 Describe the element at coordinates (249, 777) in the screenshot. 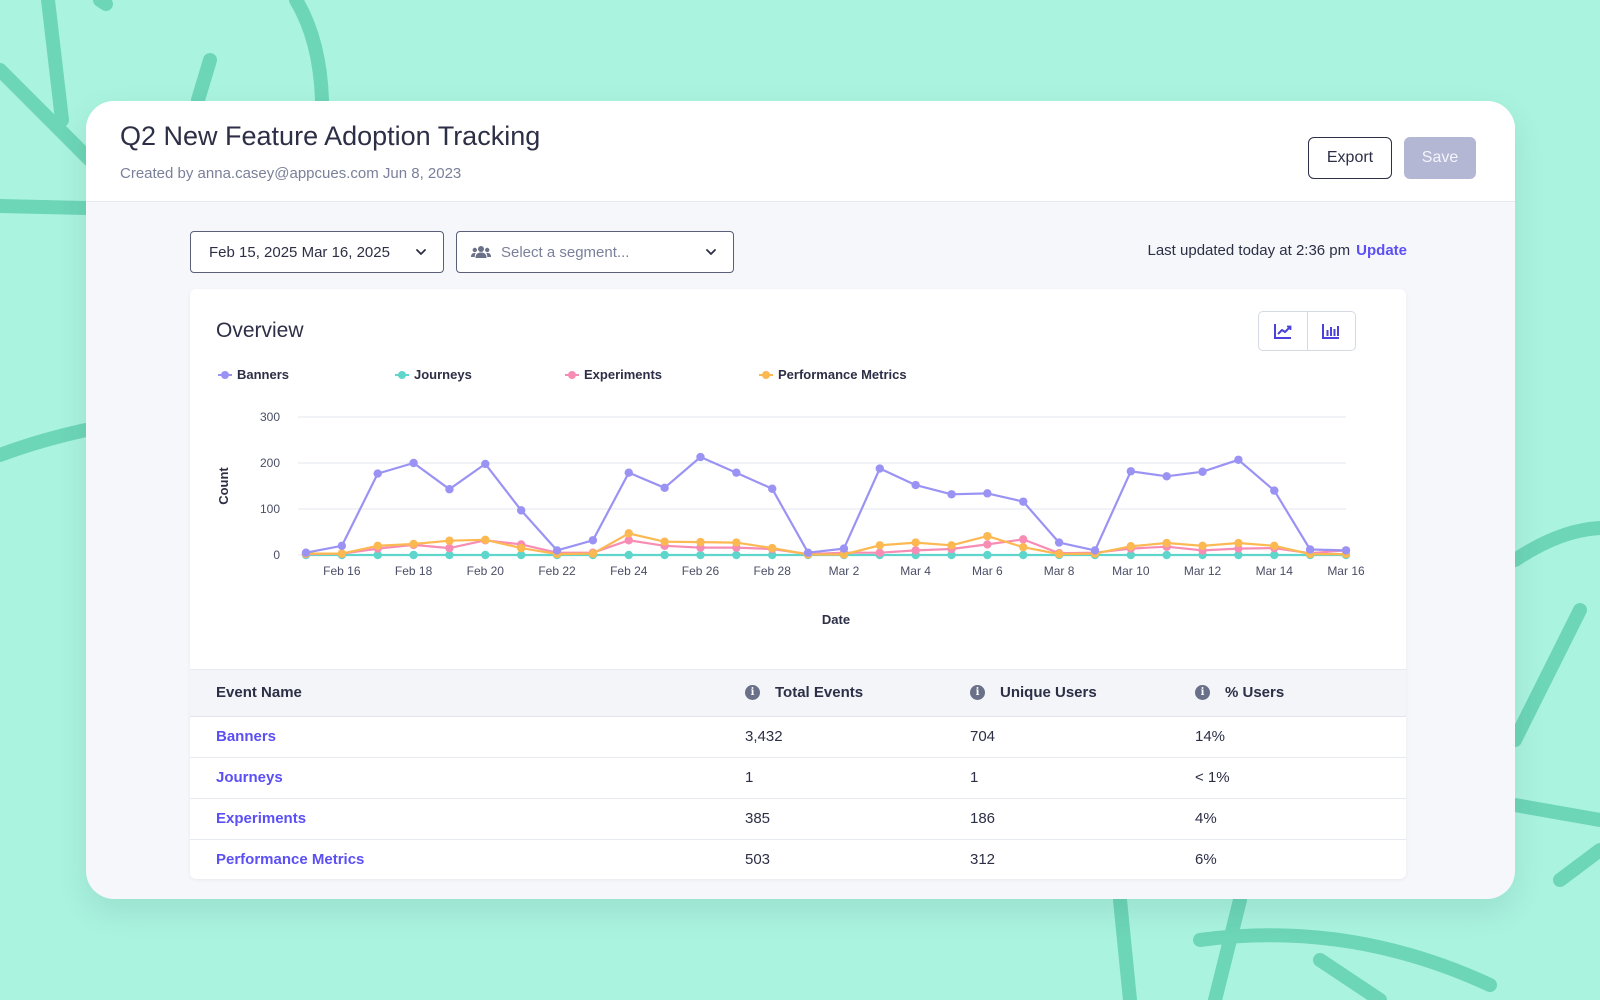

I see `event-name-link: Journeys` at that location.